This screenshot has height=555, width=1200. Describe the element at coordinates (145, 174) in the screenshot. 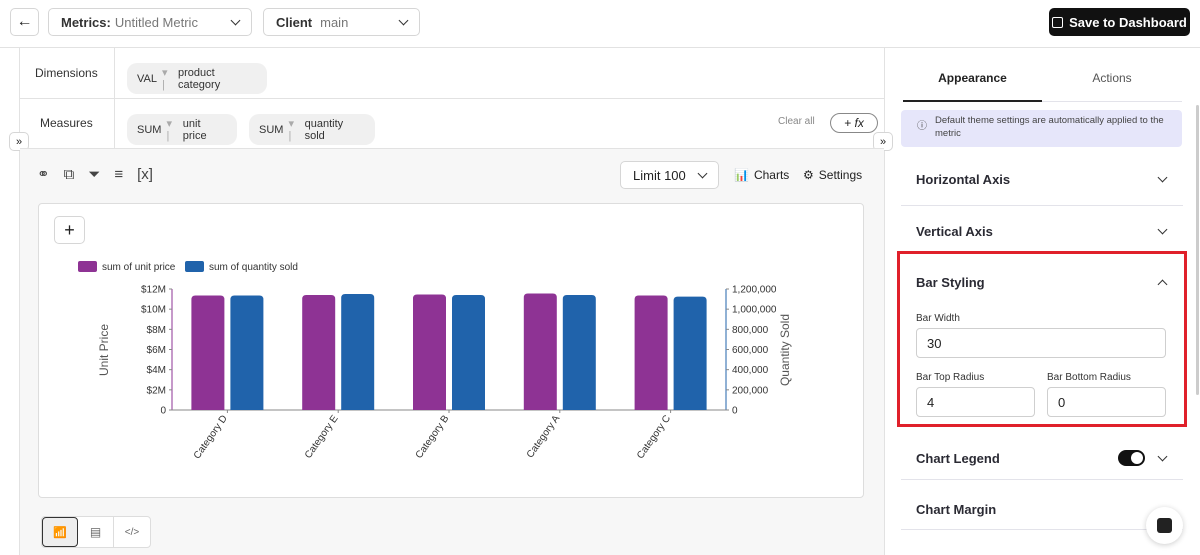

I see `variable-icon: [x]` at that location.